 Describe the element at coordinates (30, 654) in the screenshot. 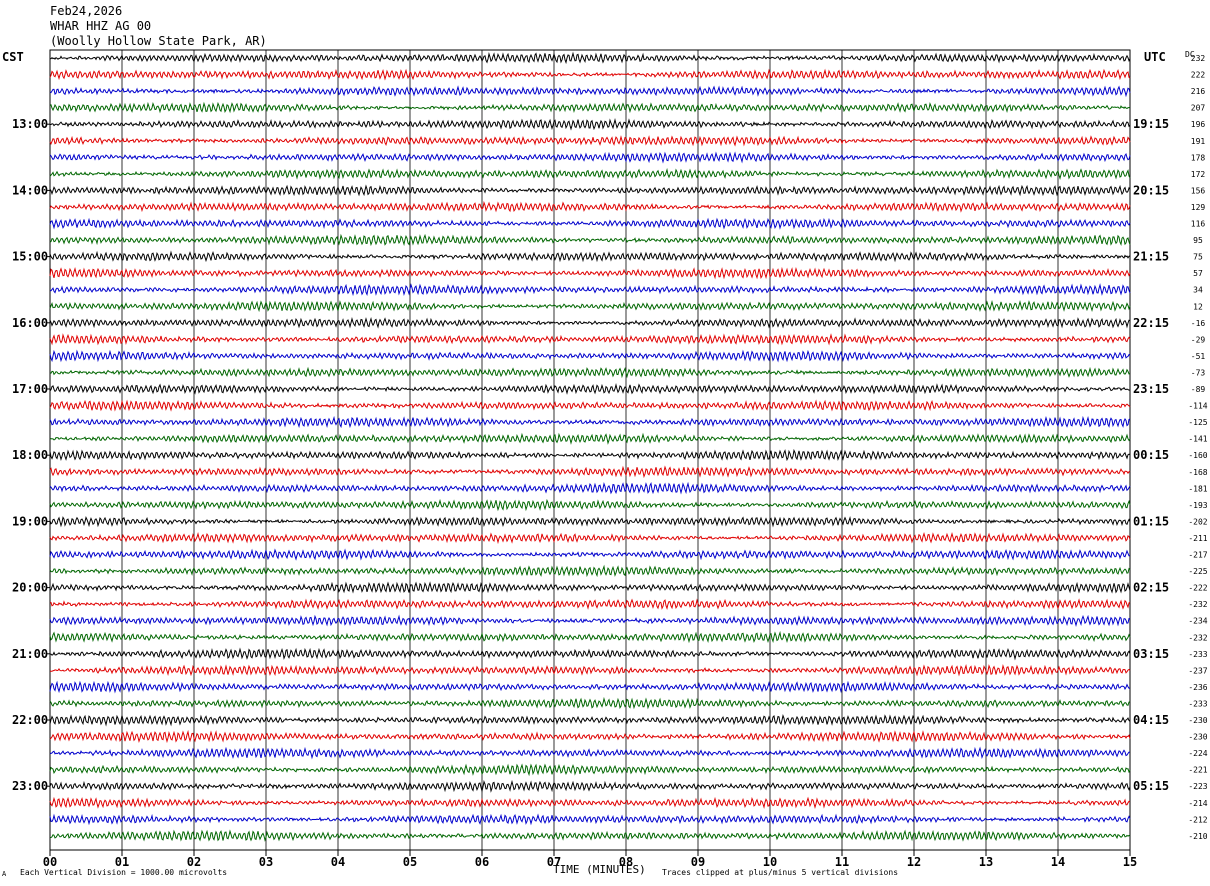

I see `left-hour-label: 21:00` at that location.